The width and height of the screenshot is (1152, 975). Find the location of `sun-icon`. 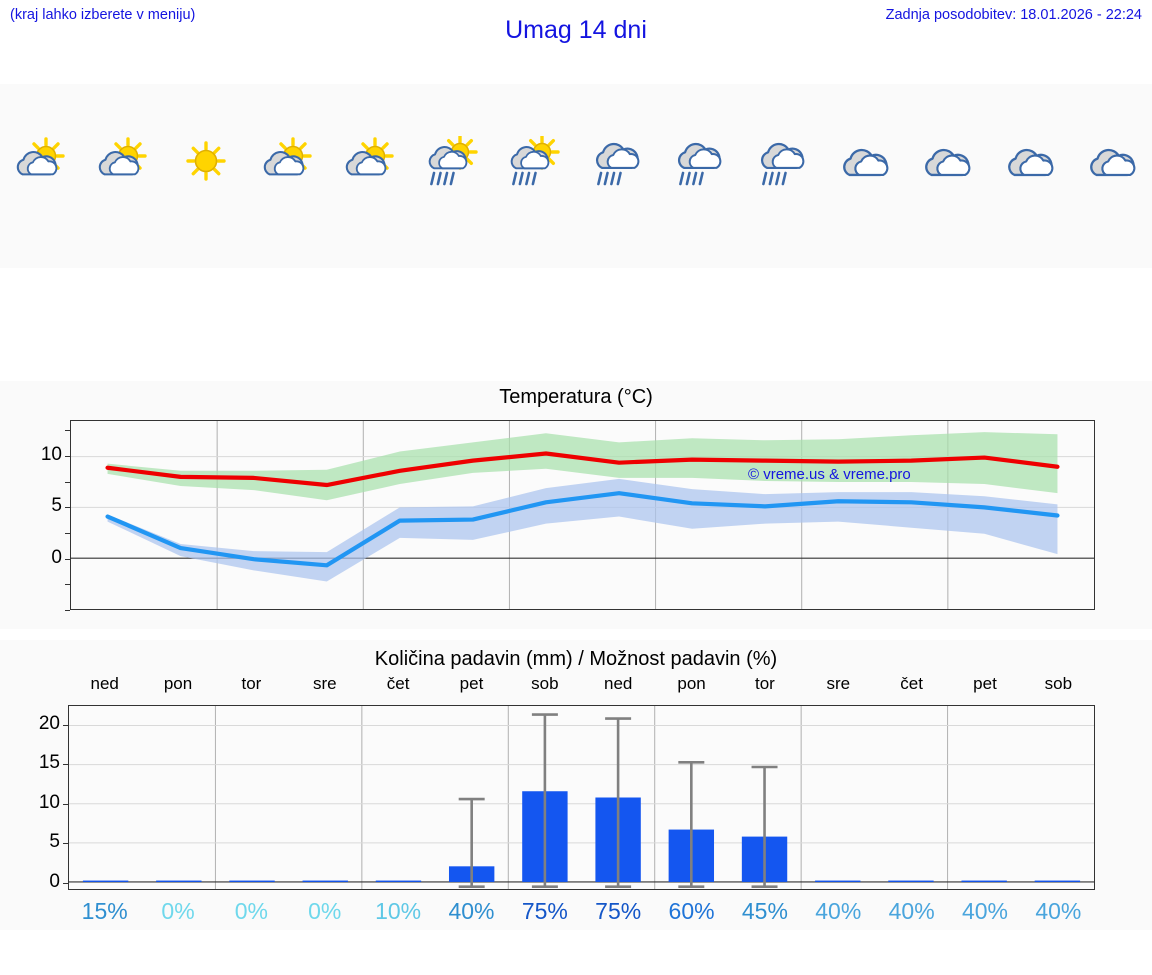

sun-icon is located at coordinates (206, 162).